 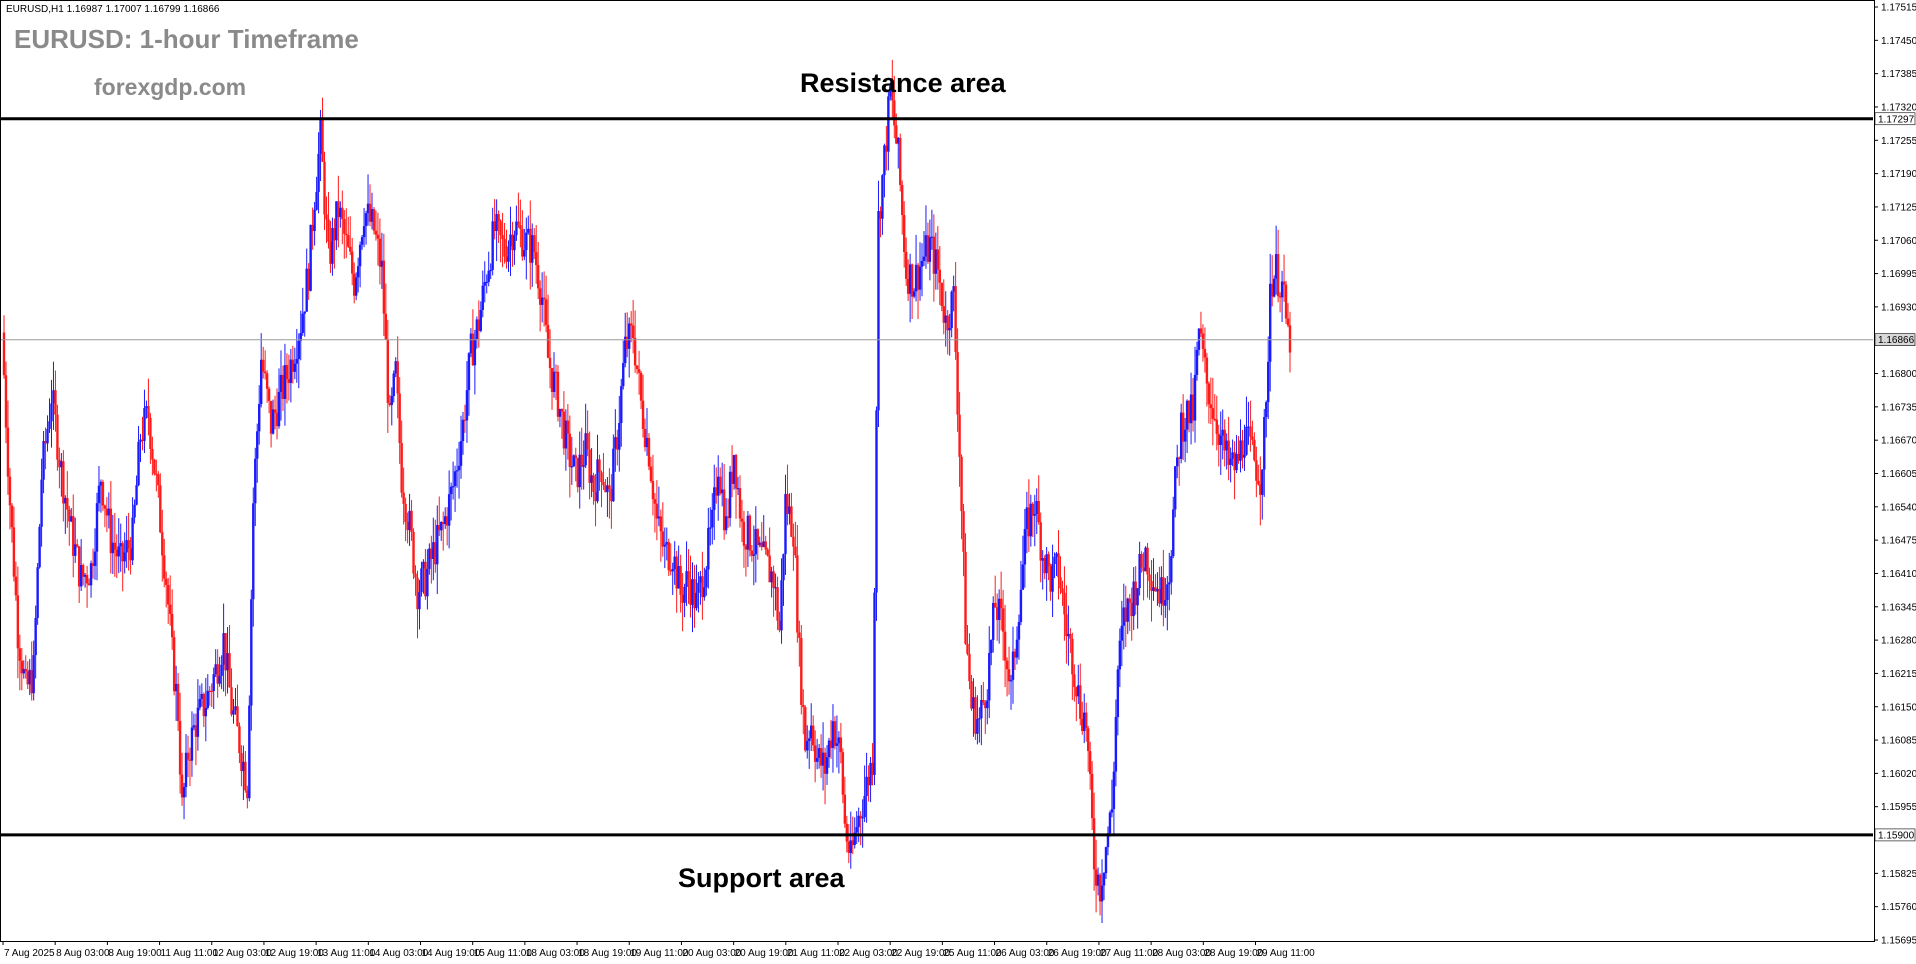 I want to click on time-tick-label: 28 Aug 03:00, so click(x=1181, y=953).